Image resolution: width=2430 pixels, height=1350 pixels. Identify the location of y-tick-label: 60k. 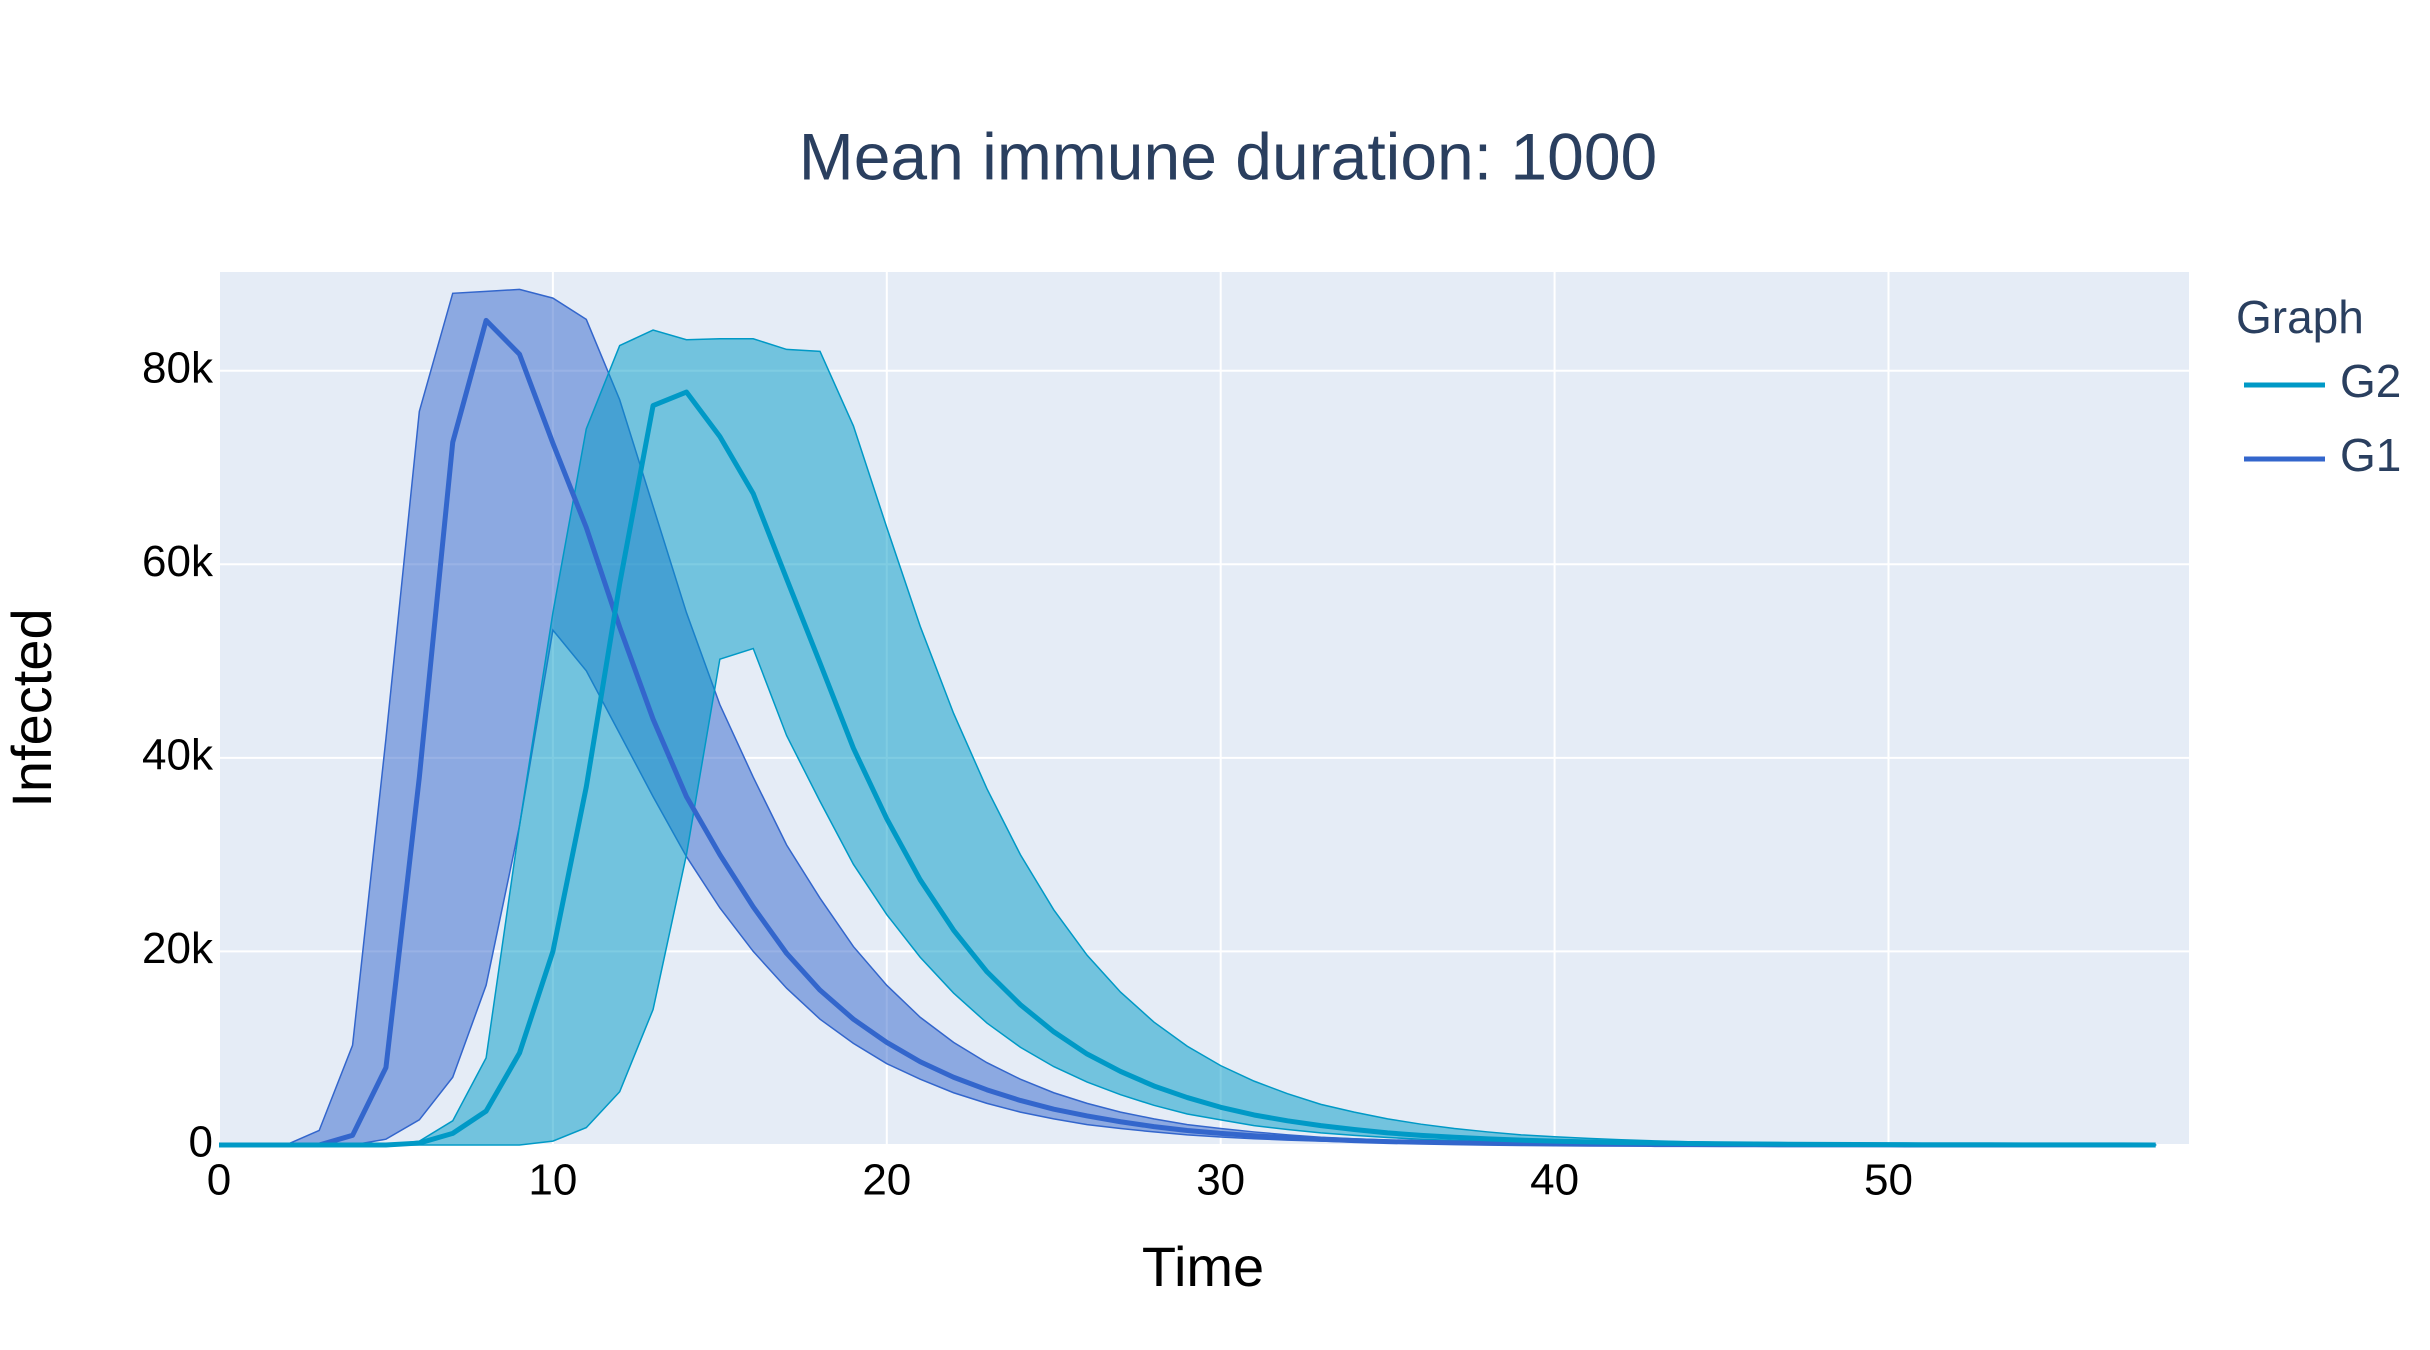
(178, 561).